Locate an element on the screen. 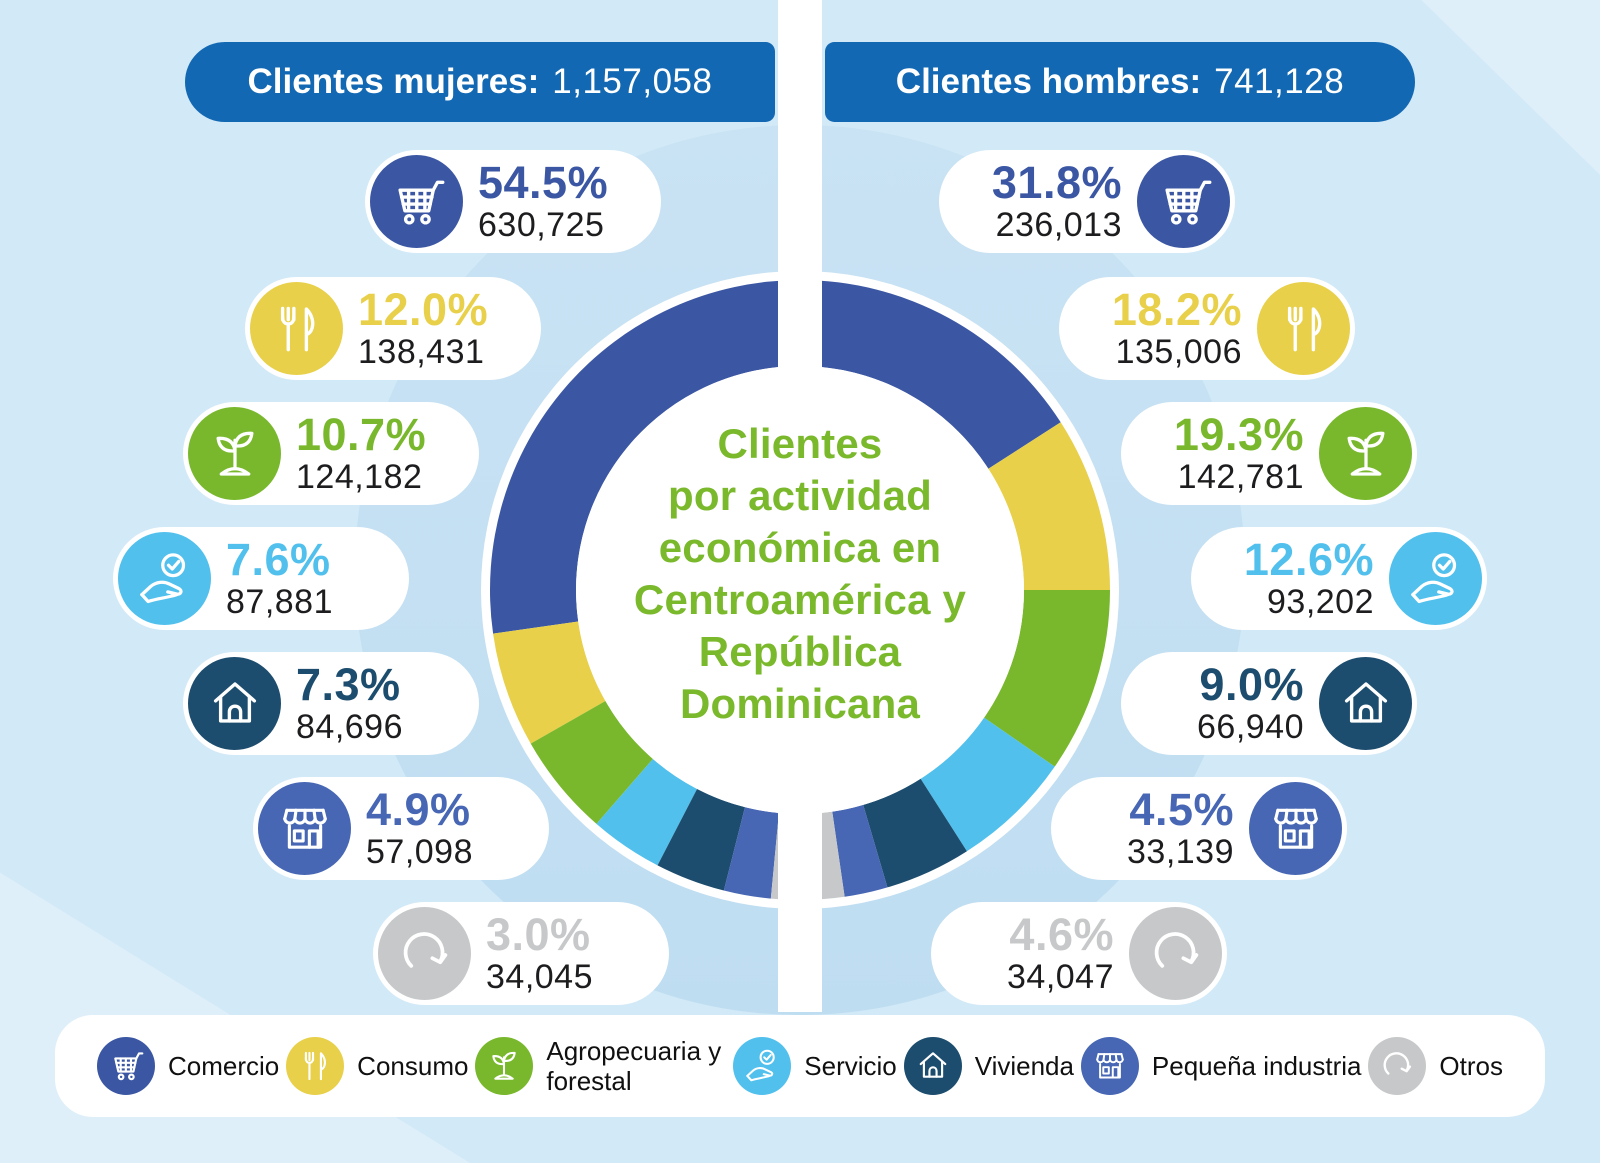 The width and height of the screenshot is (1600, 1163). stat-percent: 12.0% is located at coordinates (423, 309).